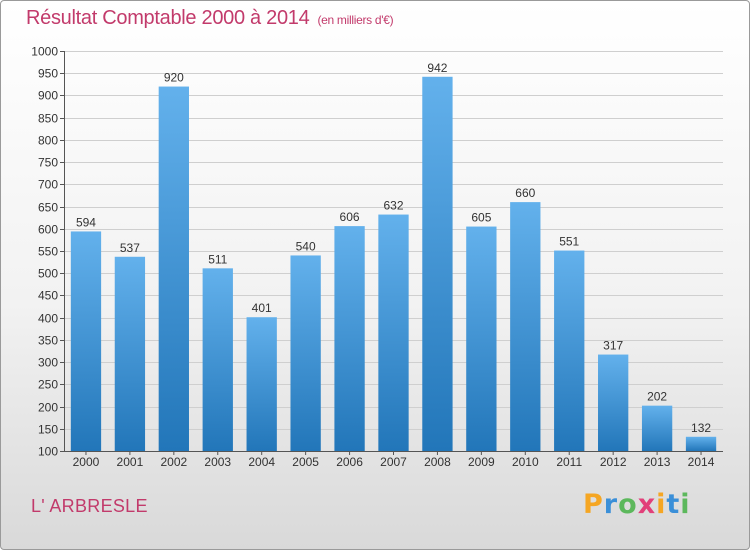 This screenshot has width=750, height=550. What do you see at coordinates (673, 504) in the screenshot?
I see `logo-letter: t` at bounding box center [673, 504].